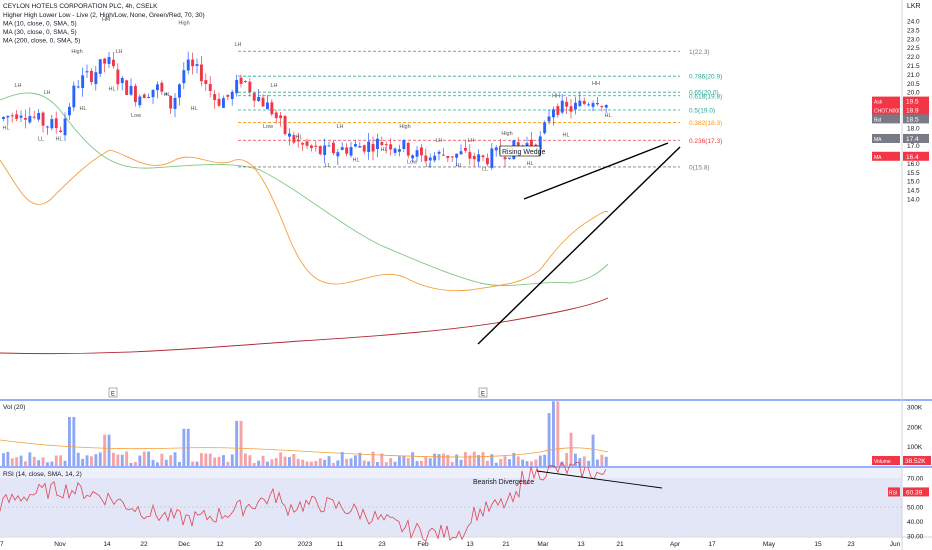 This screenshot has height=550, width=932. What do you see at coordinates (915, 479) in the screenshot?
I see `rsi-tick-label: 70.00` at bounding box center [915, 479].